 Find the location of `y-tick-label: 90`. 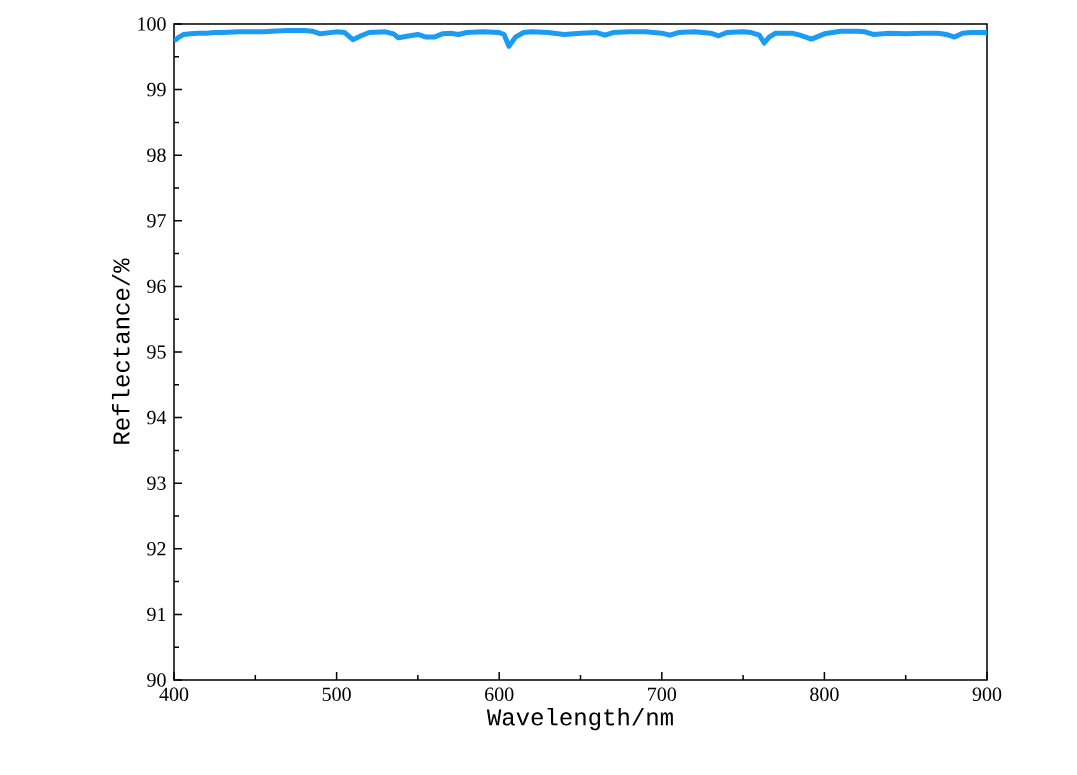

y-tick-label: 90 is located at coordinates (156, 680).